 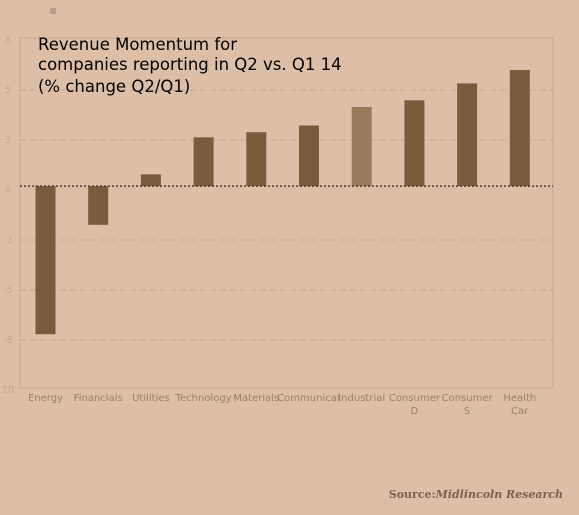 What do you see at coordinates (519, 405) in the screenshot?
I see `category-label: Health Car` at bounding box center [519, 405].